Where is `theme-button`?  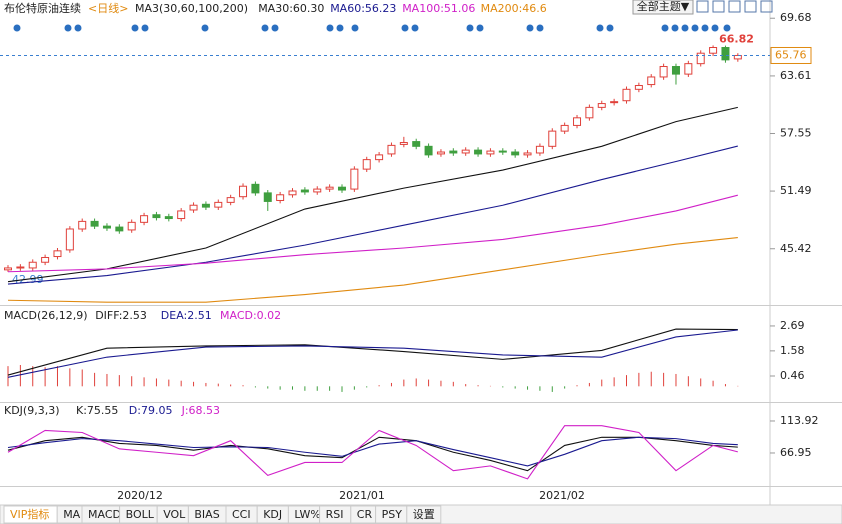
theme-button is located at coordinates (663, 7).